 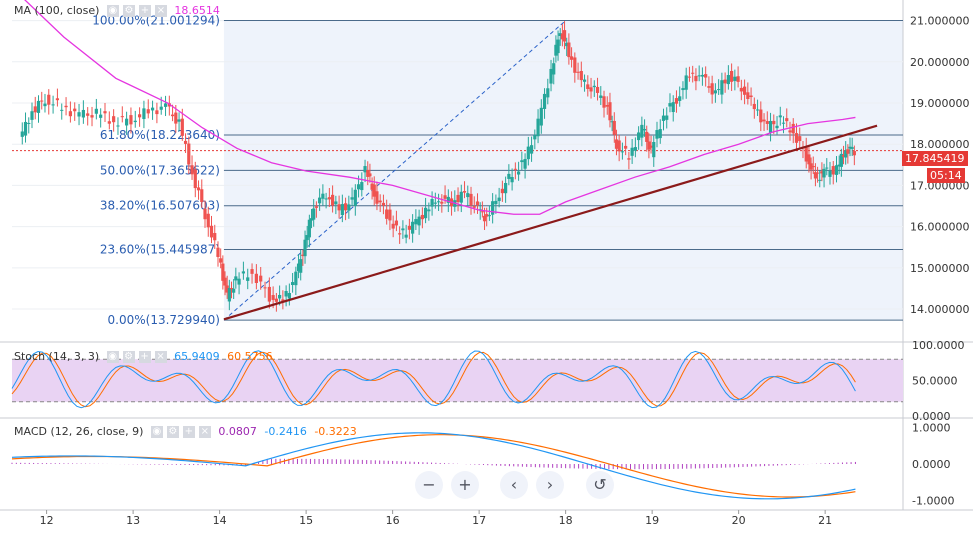 I want to click on macd-hist-value: 0.0807, so click(x=237, y=431).